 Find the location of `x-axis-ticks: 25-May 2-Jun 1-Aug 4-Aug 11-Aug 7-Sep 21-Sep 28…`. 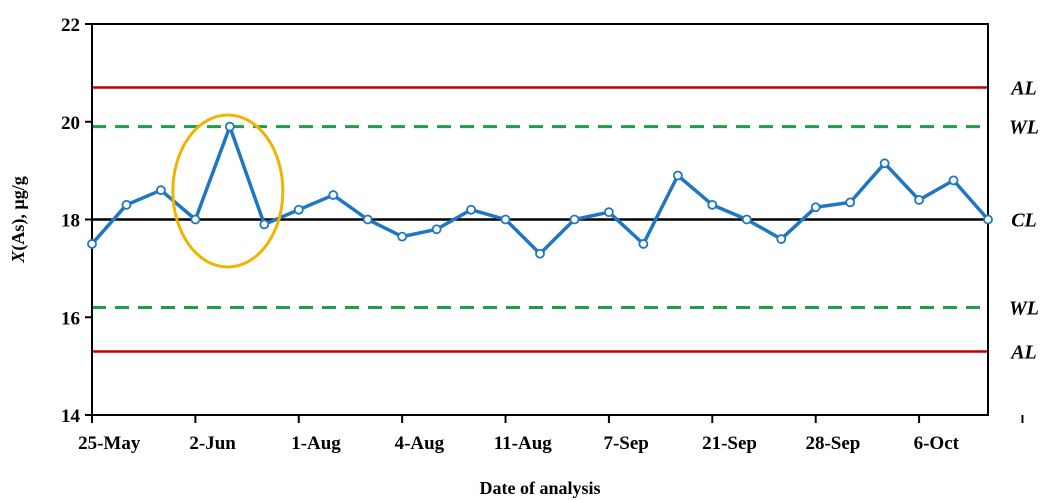

x-axis-ticks: 25-May 2-Jun 1-Aug 4-Aug 11-Aug 7-Sep 21-Sep 28… is located at coordinates (551, 434).